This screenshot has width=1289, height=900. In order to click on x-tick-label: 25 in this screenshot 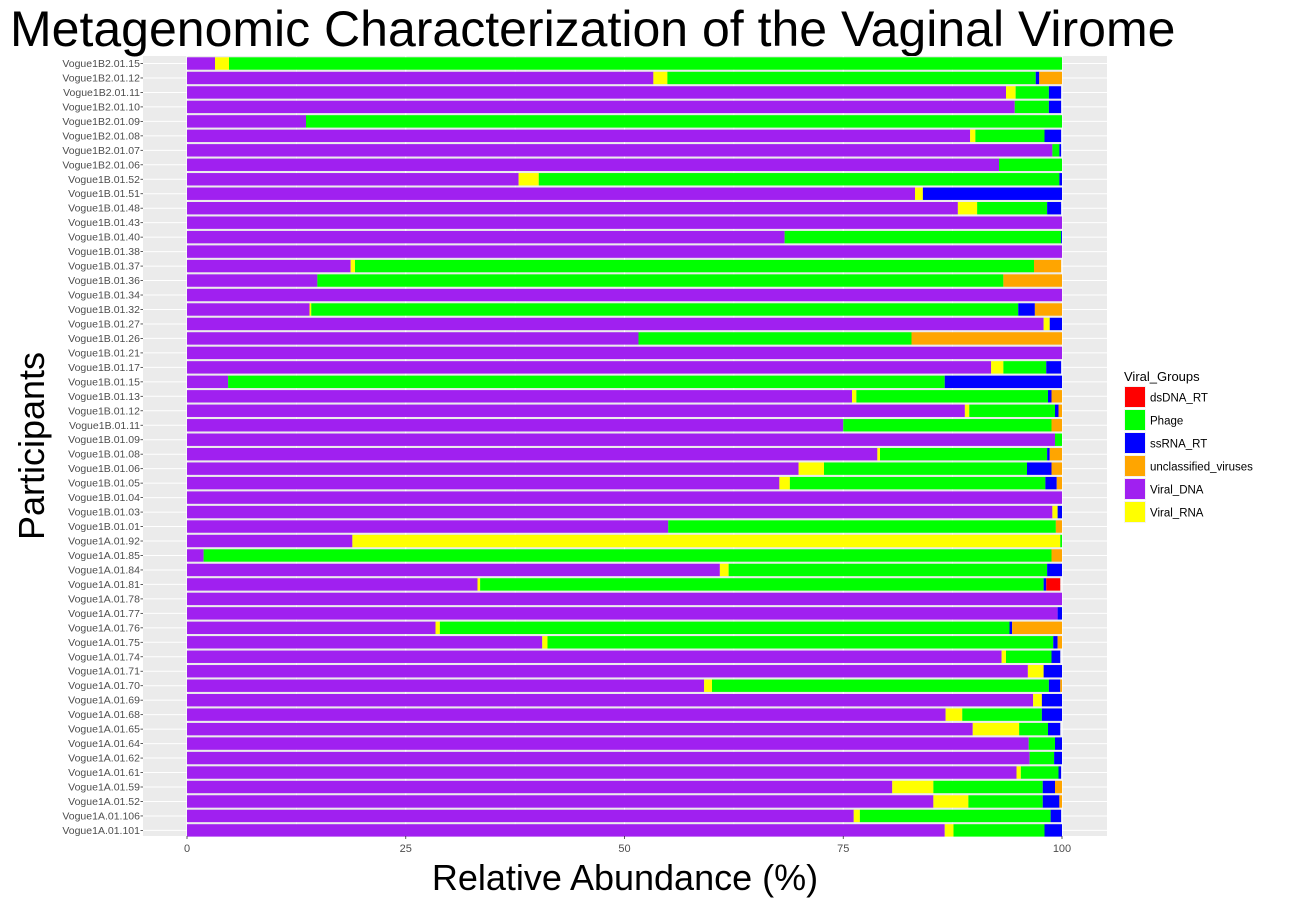, I will do `click(406, 849)`.